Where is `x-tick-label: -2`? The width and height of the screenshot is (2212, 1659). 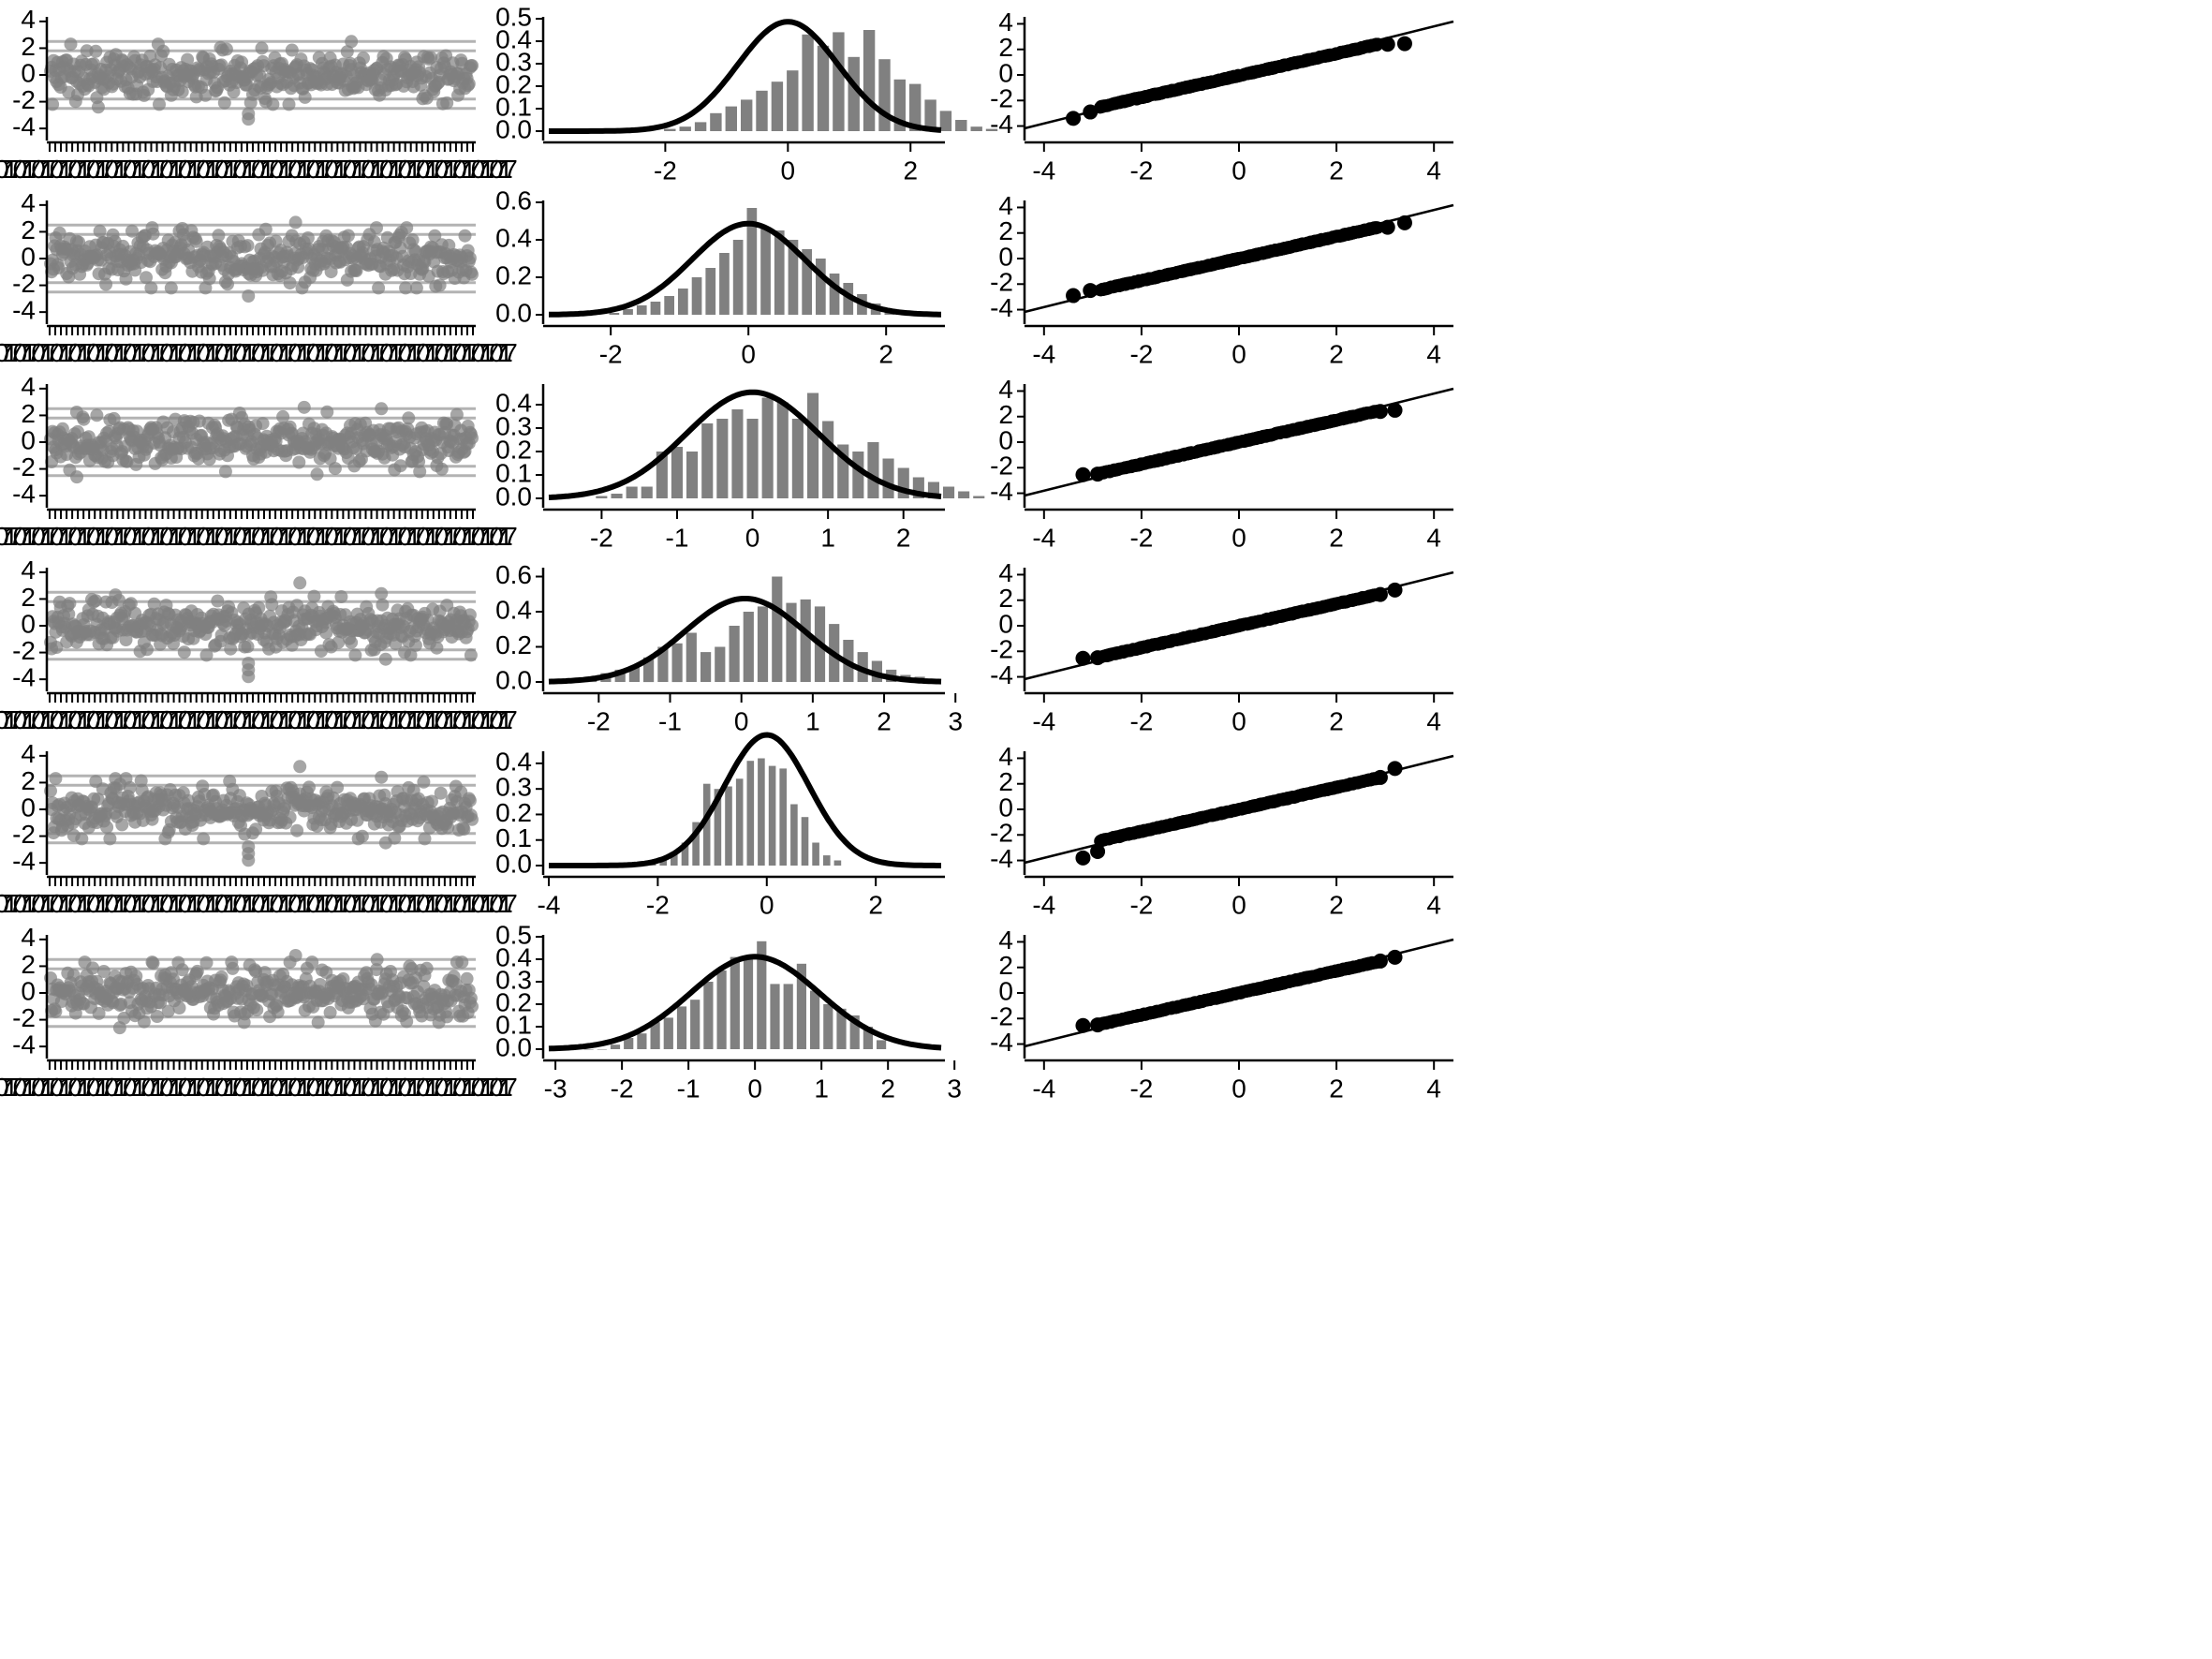 x-tick-label: -2 is located at coordinates (1141, 538).